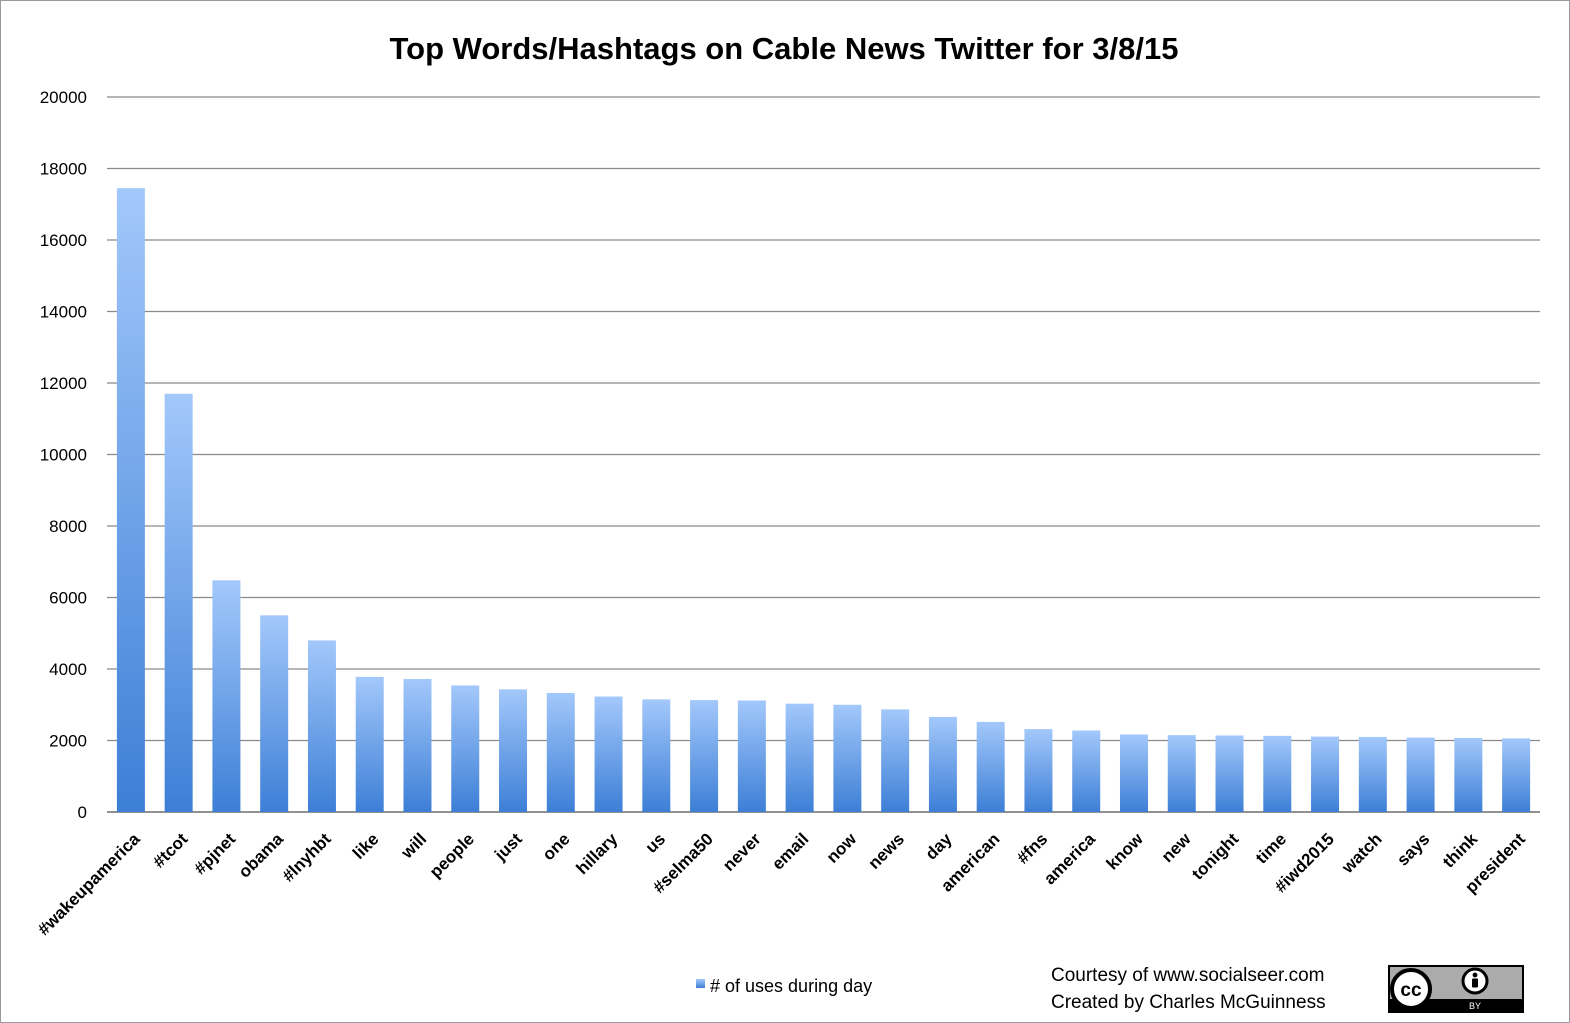 The width and height of the screenshot is (1570, 1023). What do you see at coordinates (452, 855) in the screenshot?
I see `x-category-label: people` at bounding box center [452, 855].